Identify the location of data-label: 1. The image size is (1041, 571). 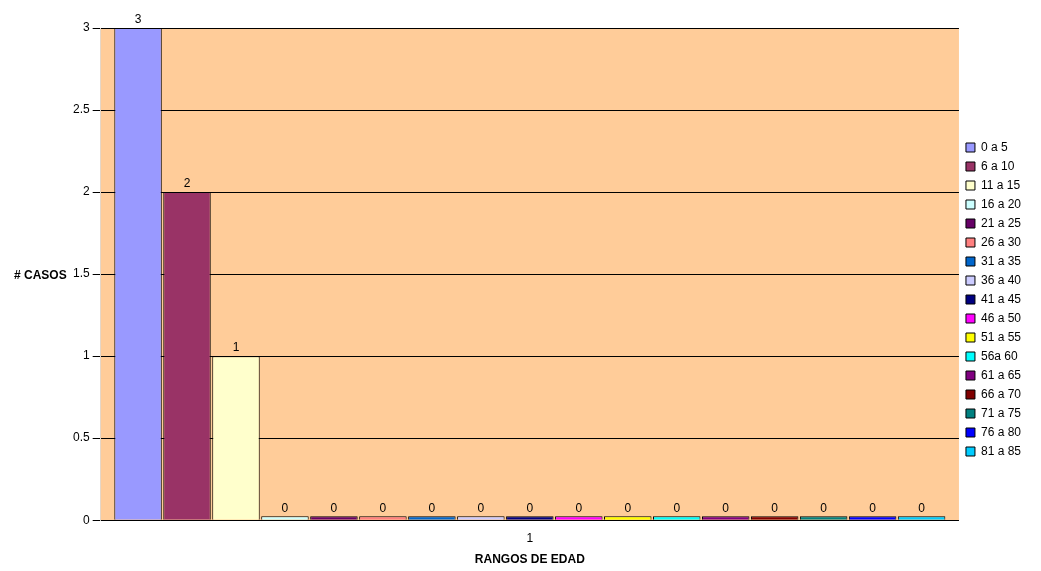
(236, 347).